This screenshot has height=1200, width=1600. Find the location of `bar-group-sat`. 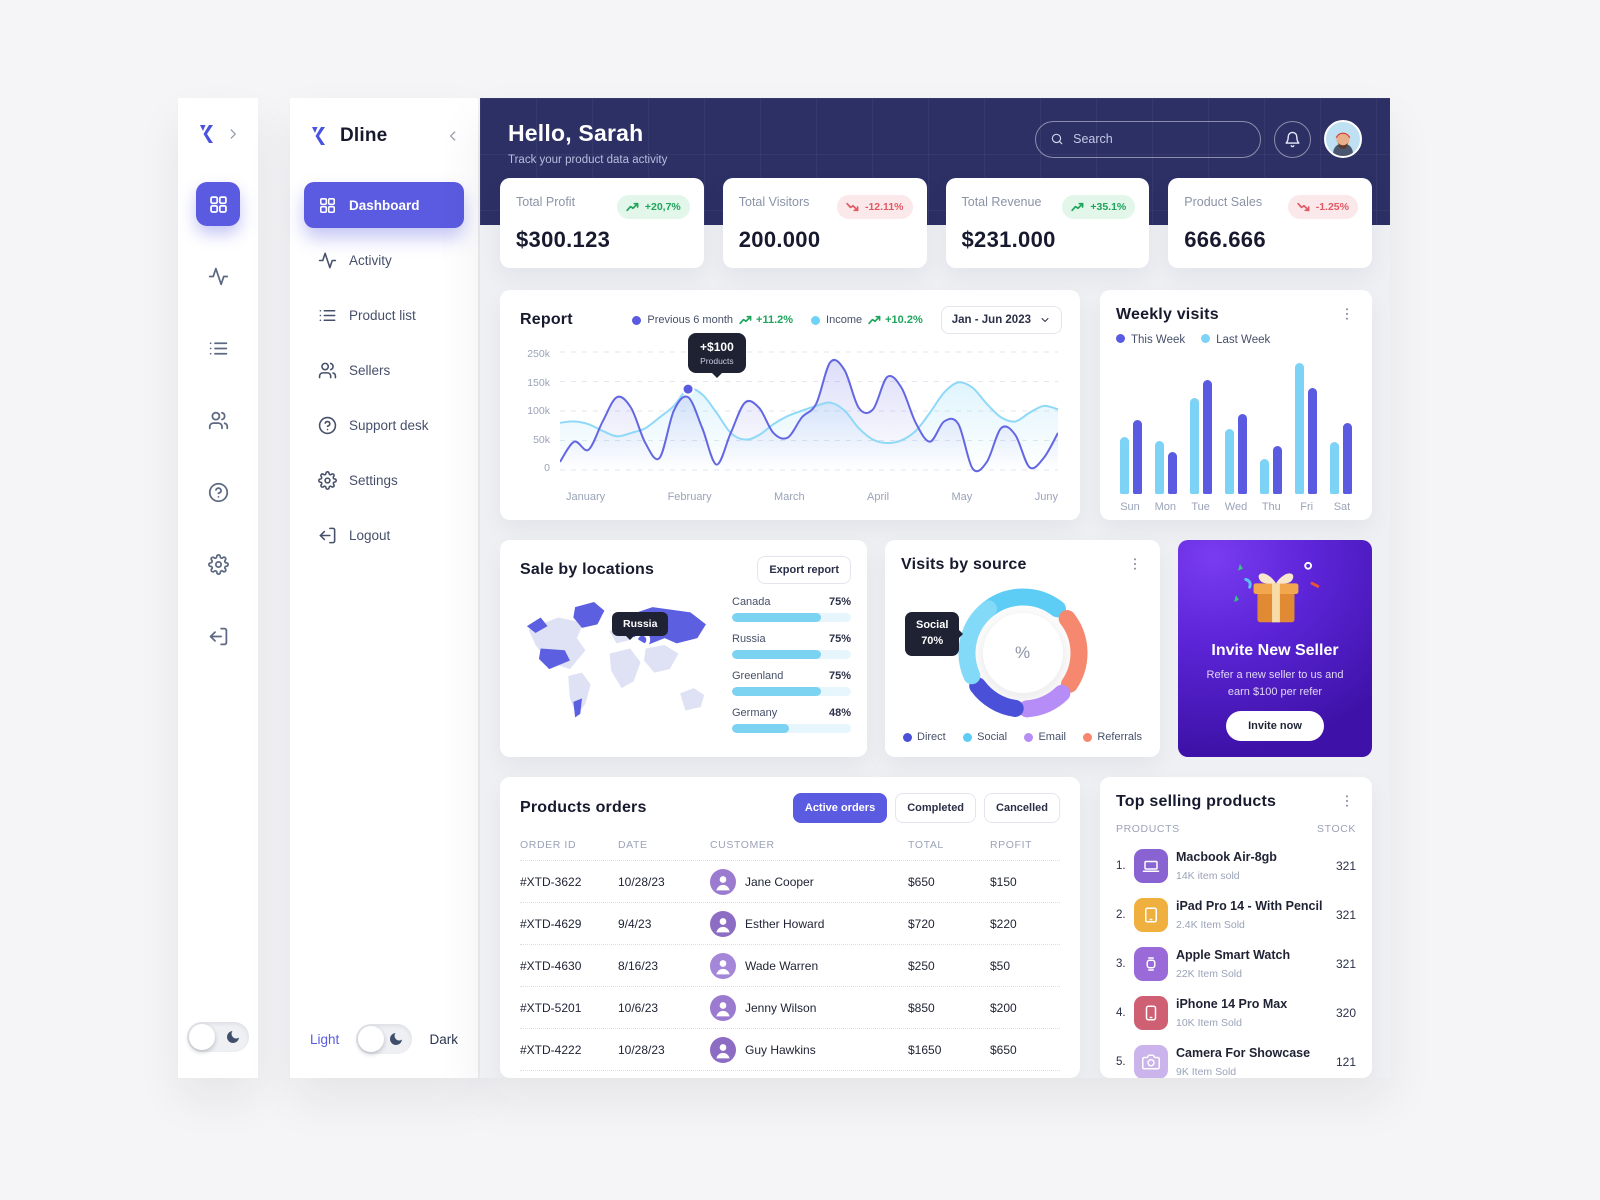

bar-group-sat is located at coordinates (1341, 425).